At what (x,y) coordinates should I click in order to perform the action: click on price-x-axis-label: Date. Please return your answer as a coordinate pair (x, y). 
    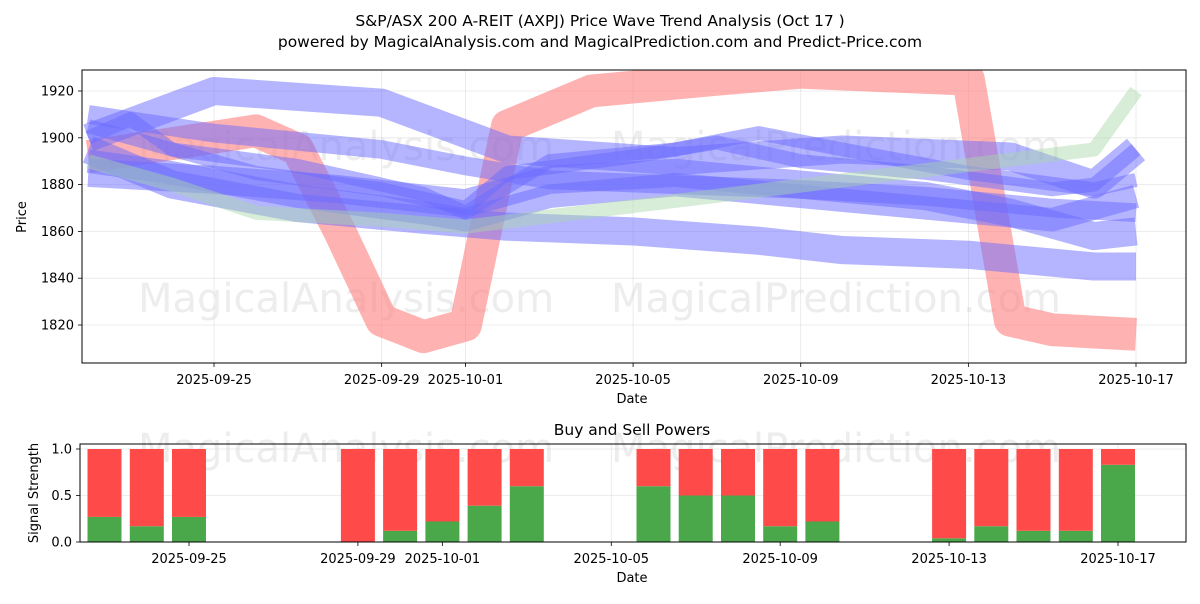
    Looking at the image, I should click on (631, 399).